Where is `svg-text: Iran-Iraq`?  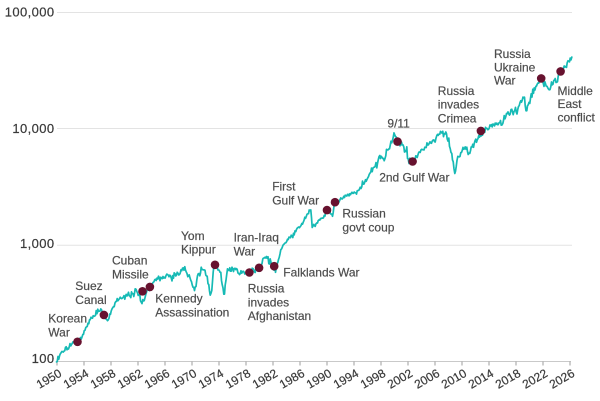 svg-text: Iran-Iraq is located at coordinates (256, 238).